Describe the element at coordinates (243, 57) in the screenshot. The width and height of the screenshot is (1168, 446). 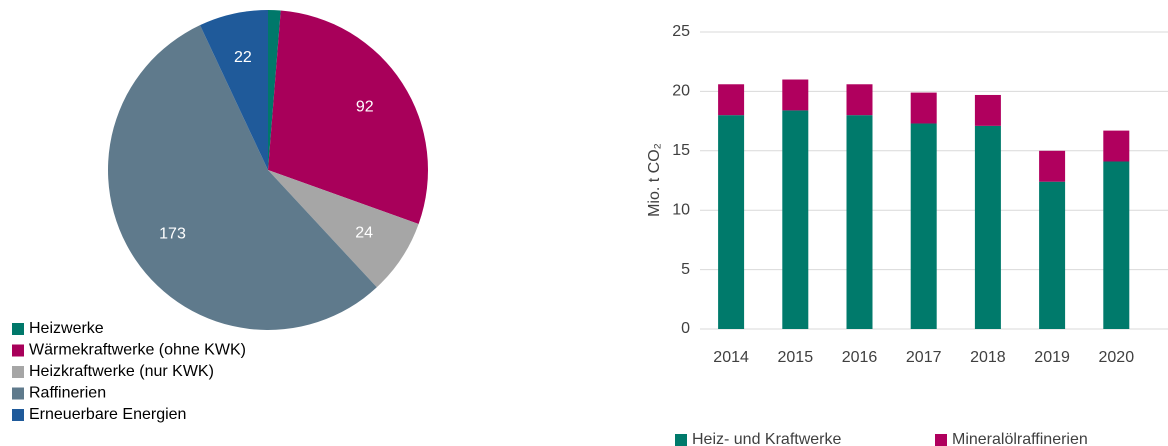
I see `slice-label: 22` at that location.